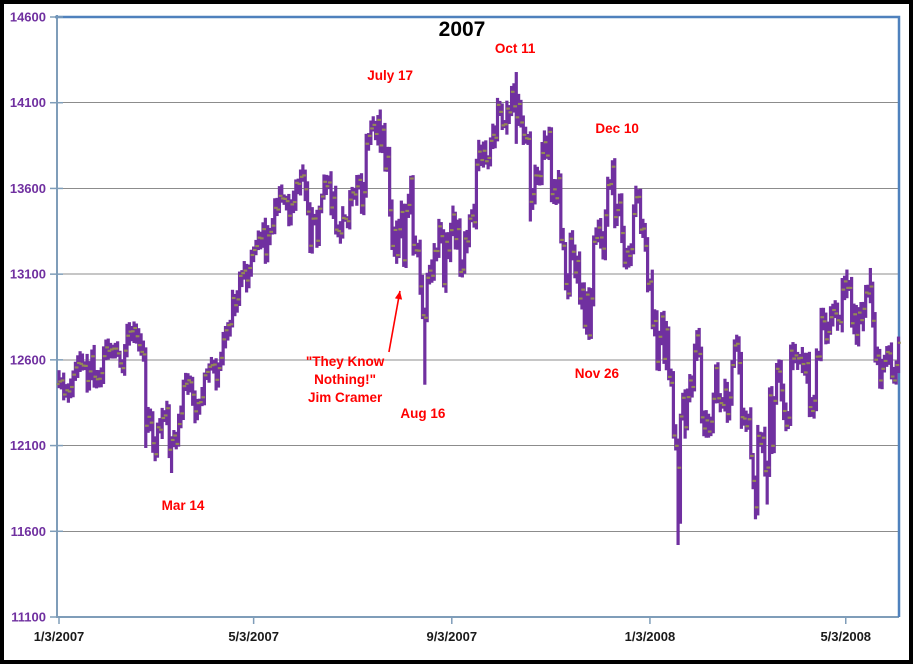 This screenshot has height=664, width=913. I want to click on annotation-arrow, so click(394, 321).